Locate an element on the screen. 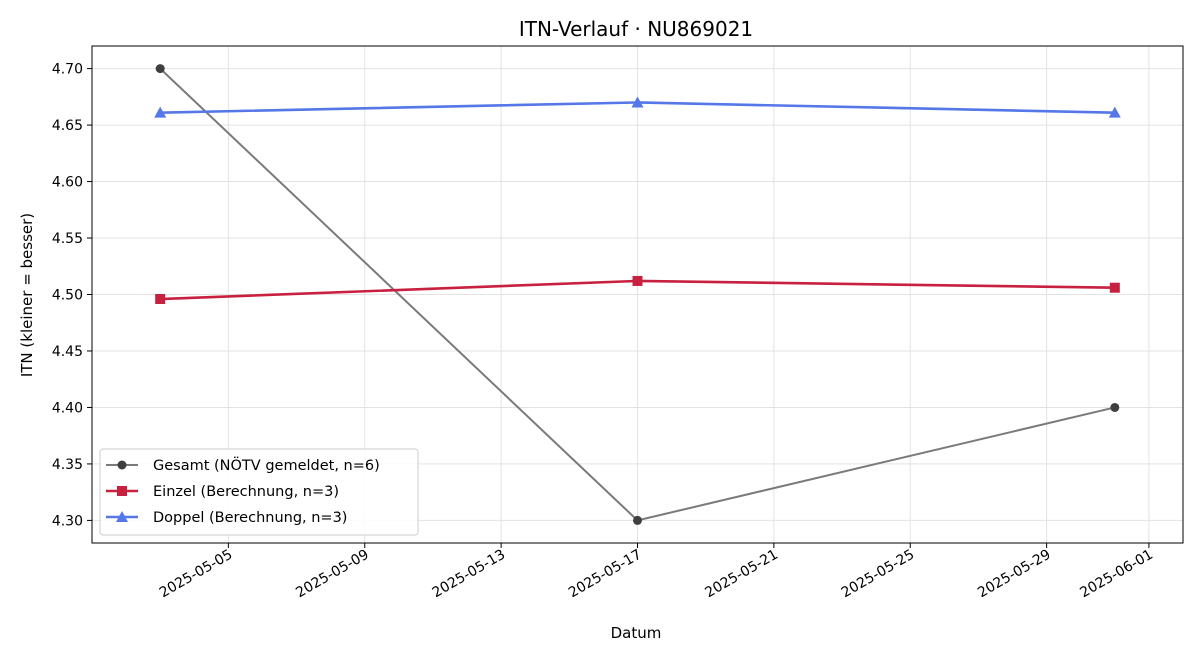  y-tick-label: 4.35 is located at coordinates (67, 465).